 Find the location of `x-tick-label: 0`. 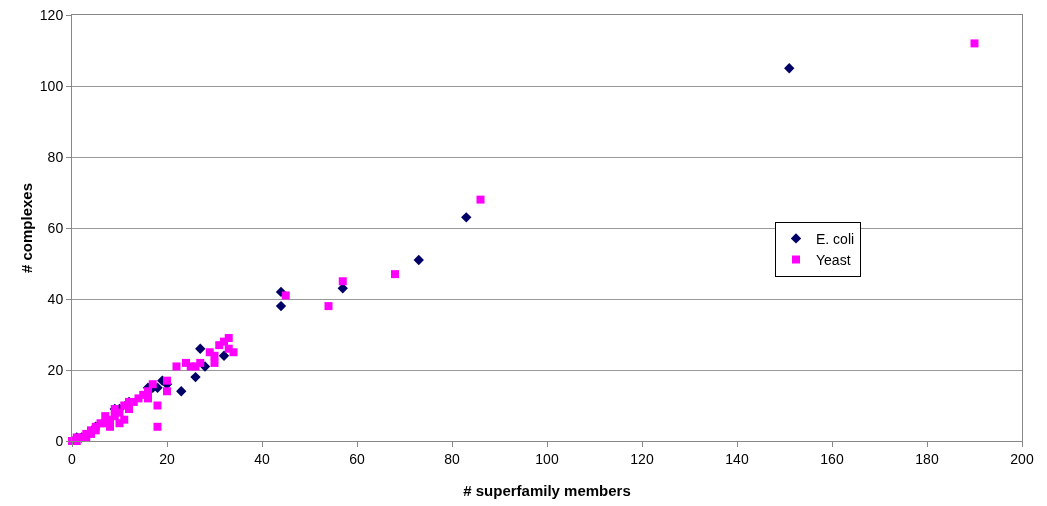

x-tick-label: 0 is located at coordinates (72, 458).